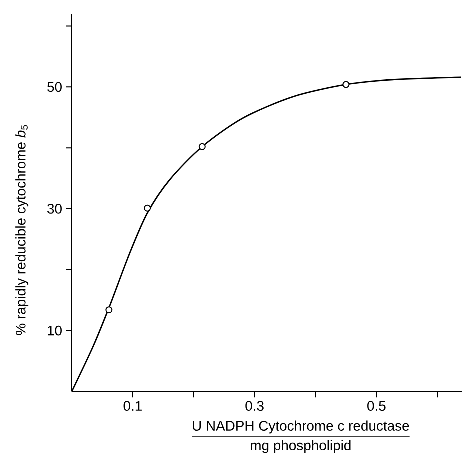 Image resolution: width=466 pixels, height=467 pixels. I want to click on y-axis-title: % rapidly reducible cytochrome b$_{5}$, so click(22, 230).